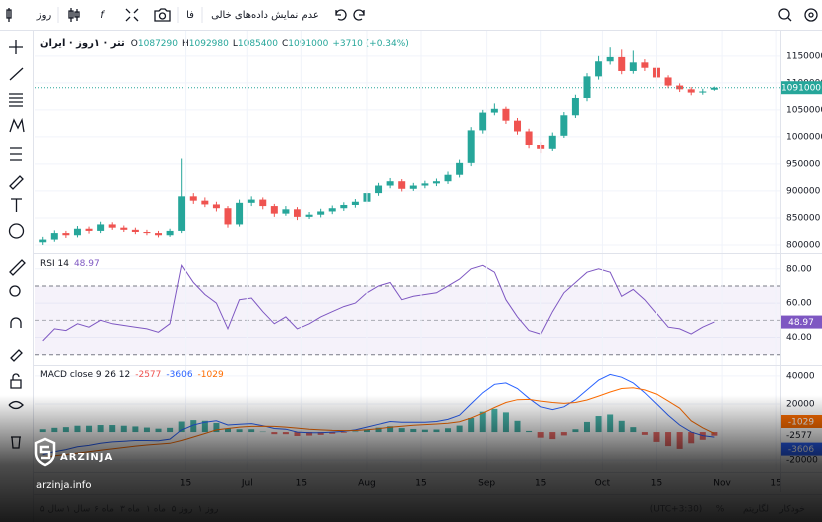 The width and height of the screenshot is (822, 522). What do you see at coordinates (784, 14) in the screenshot?
I see `search-icon` at bounding box center [784, 14].